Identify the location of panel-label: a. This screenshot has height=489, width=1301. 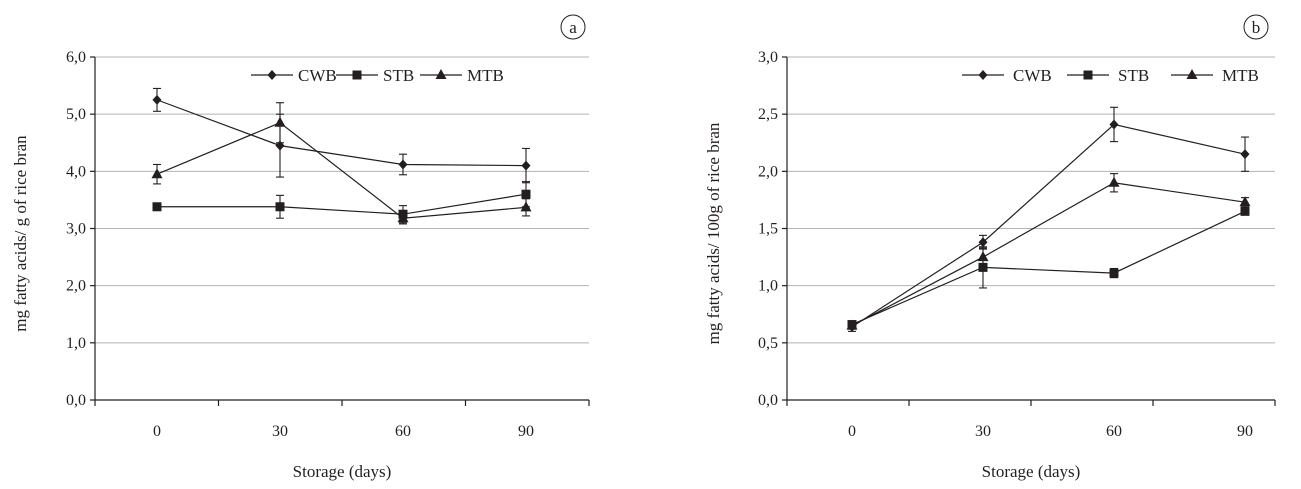
(573, 27).